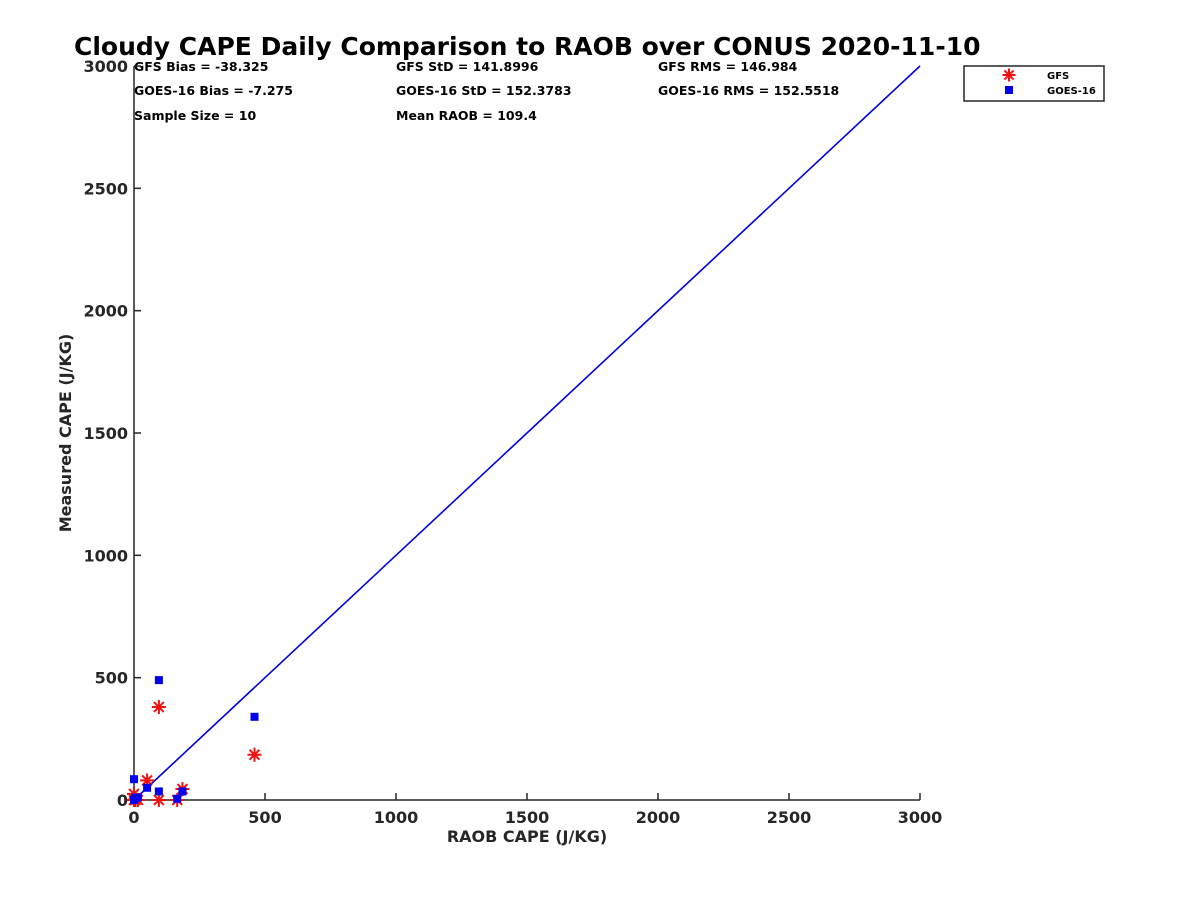 The width and height of the screenshot is (1200, 900). Describe the element at coordinates (122, 800) in the screenshot. I see `y-tick-label: 0` at that location.